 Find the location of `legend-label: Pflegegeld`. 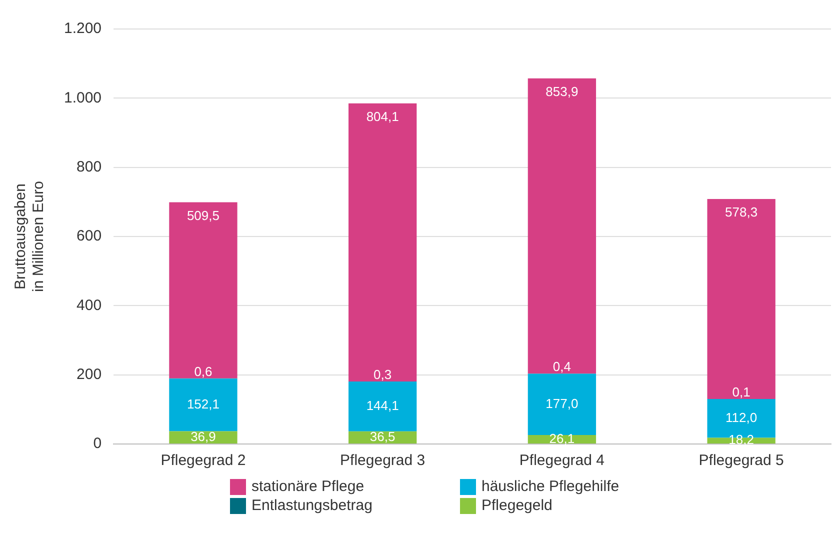

legend-label: Pflegegeld is located at coordinates (517, 505).